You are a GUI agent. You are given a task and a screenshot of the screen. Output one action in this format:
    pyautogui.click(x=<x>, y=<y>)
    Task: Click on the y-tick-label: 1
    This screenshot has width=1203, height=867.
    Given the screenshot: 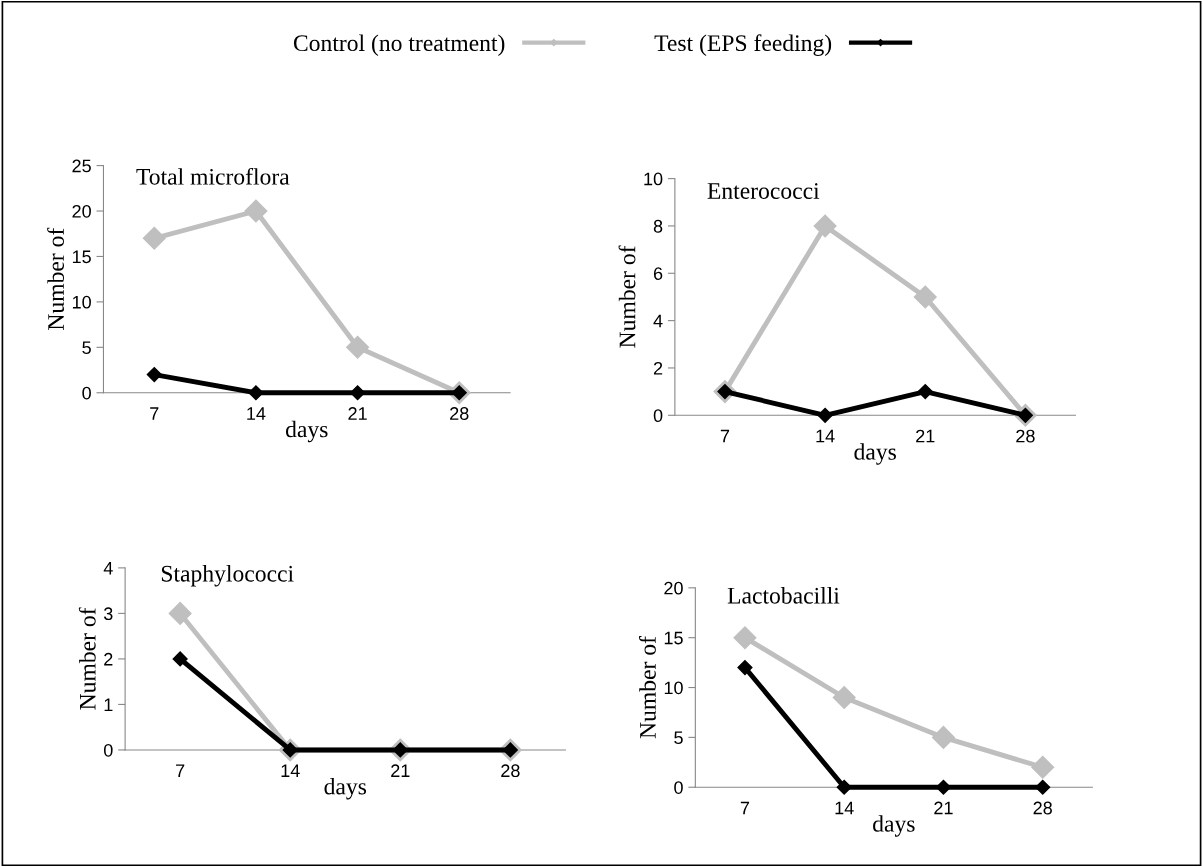 What is the action you would take?
    pyautogui.click(x=108, y=704)
    